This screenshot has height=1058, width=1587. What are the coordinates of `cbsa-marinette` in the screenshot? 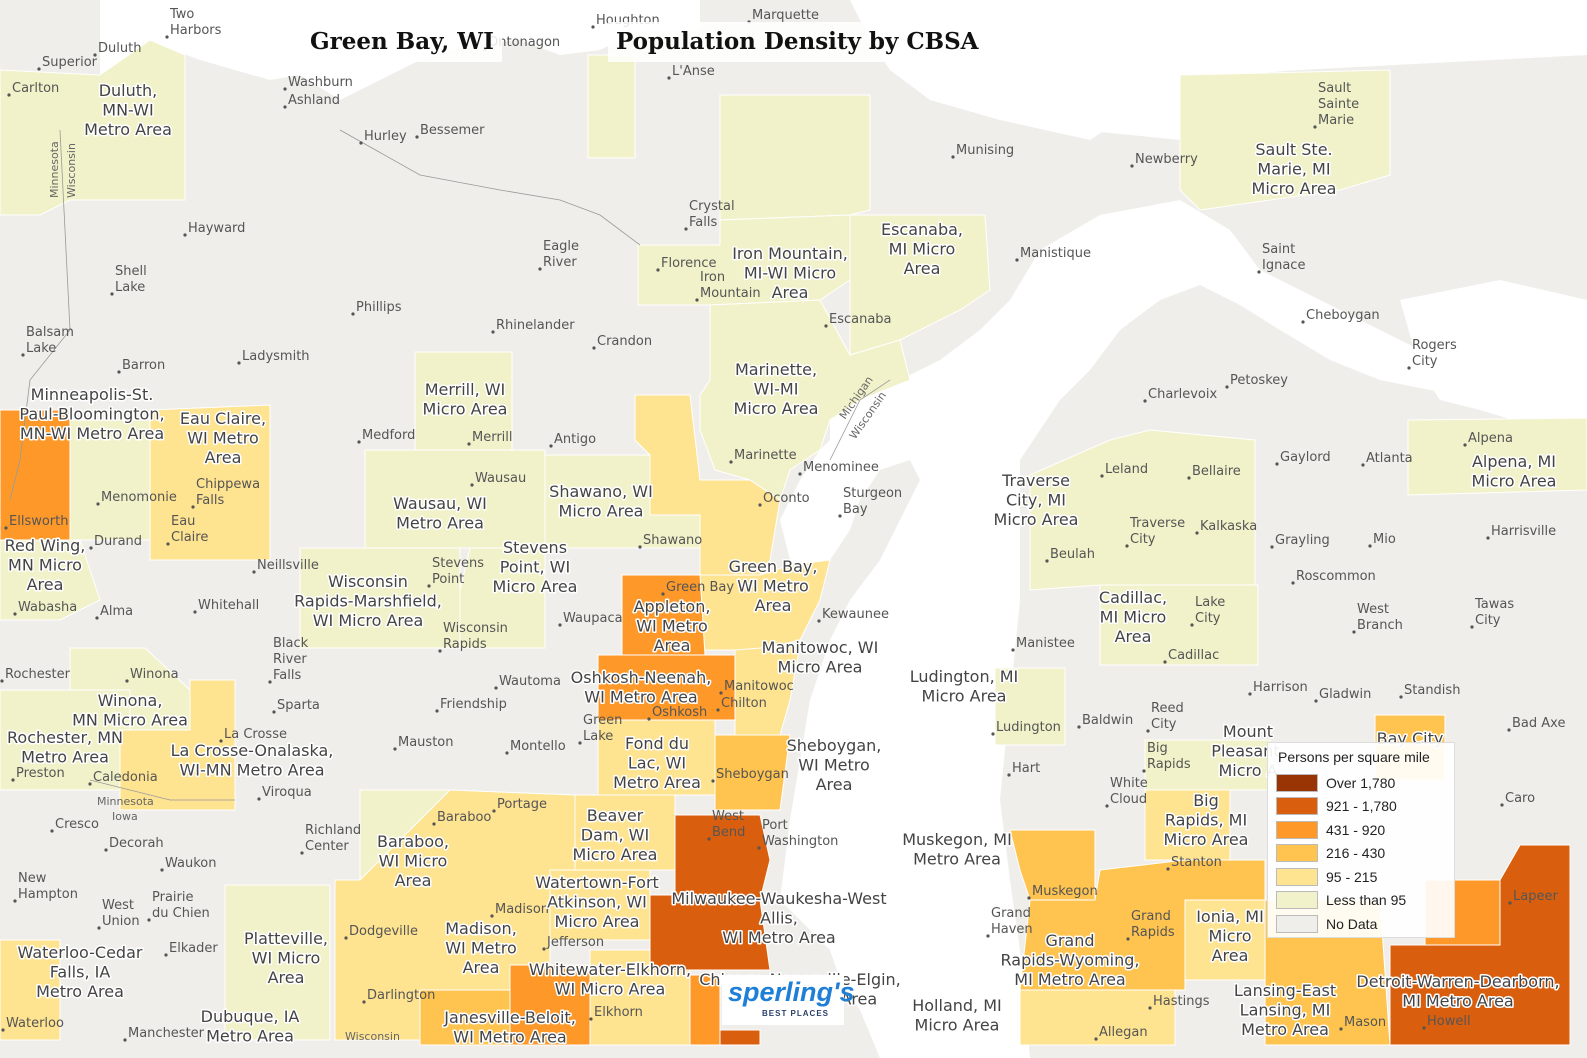 It's located at (805, 400).